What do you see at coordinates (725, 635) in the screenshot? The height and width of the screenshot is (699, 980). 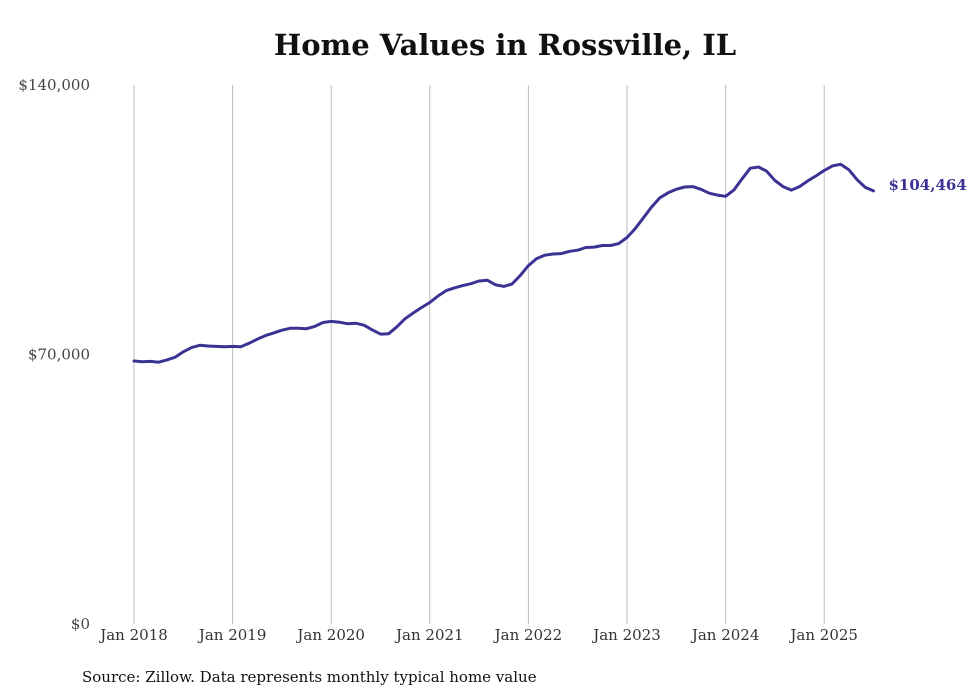 I see `x-tick-label: Jan 2024` at bounding box center [725, 635].